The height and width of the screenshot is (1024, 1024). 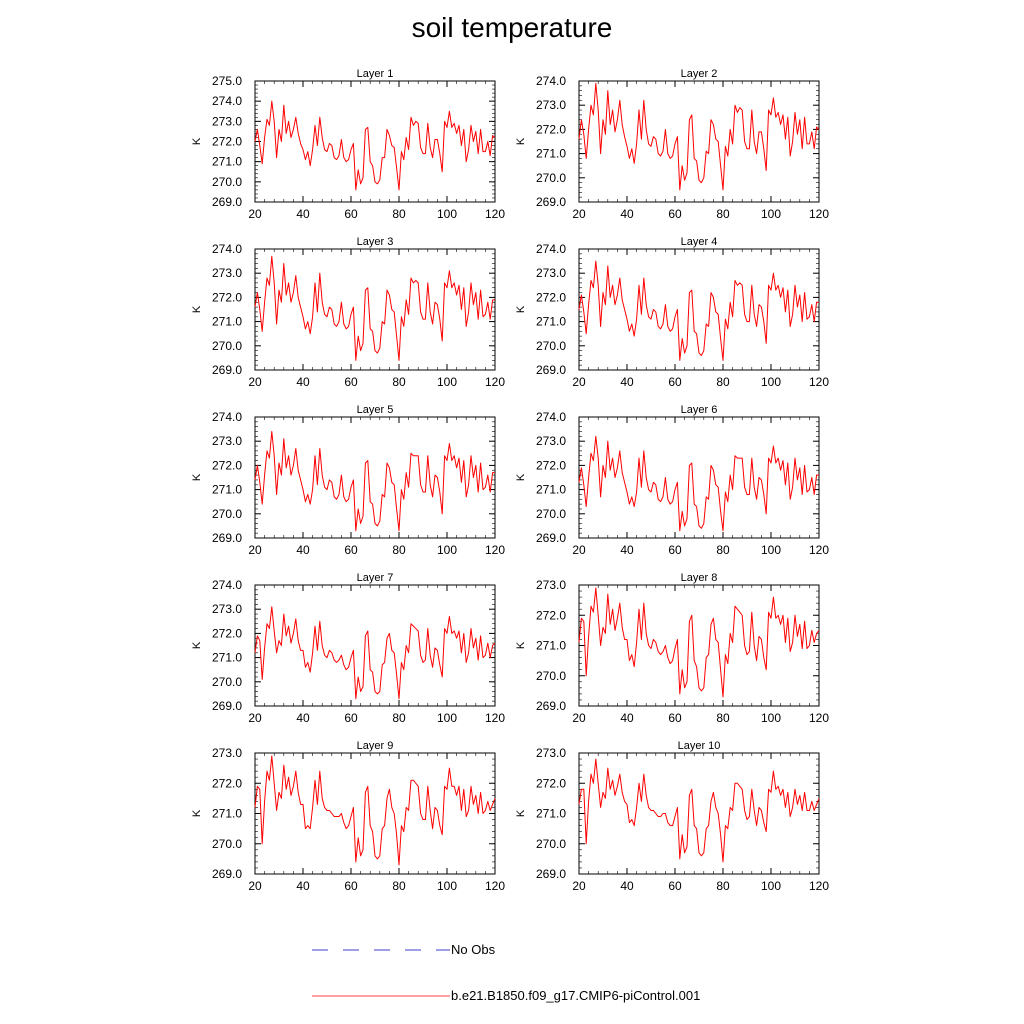 What do you see at coordinates (381, 950) in the screenshot?
I see `legend-obs-swatch` at bounding box center [381, 950].